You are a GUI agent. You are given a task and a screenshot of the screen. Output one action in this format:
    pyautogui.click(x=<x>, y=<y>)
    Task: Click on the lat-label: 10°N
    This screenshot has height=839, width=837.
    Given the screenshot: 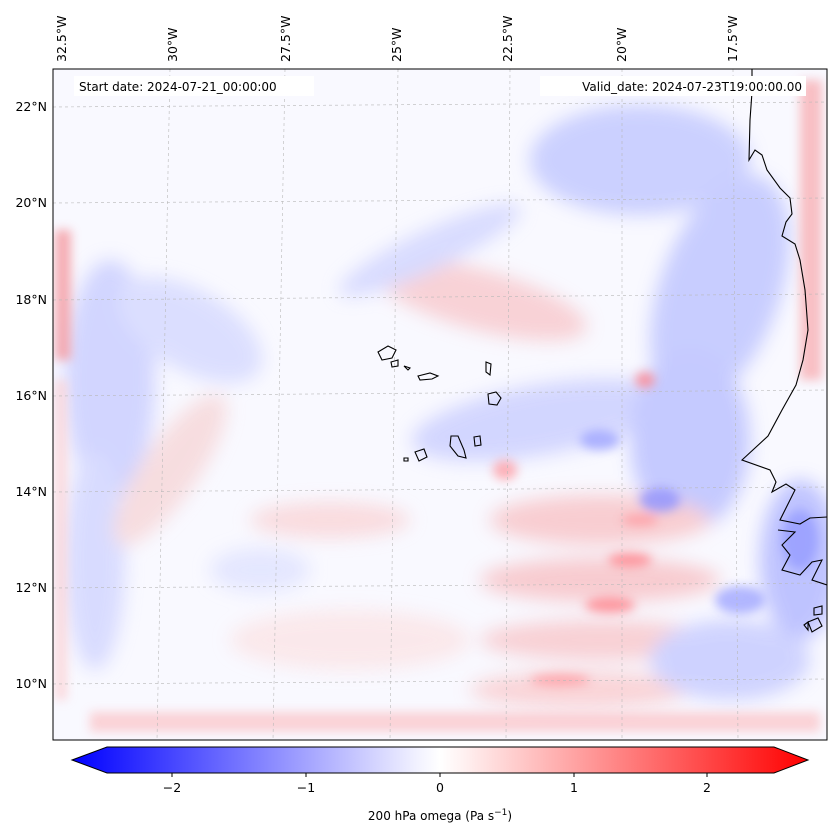 What is the action you would take?
    pyautogui.click(x=31, y=683)
    